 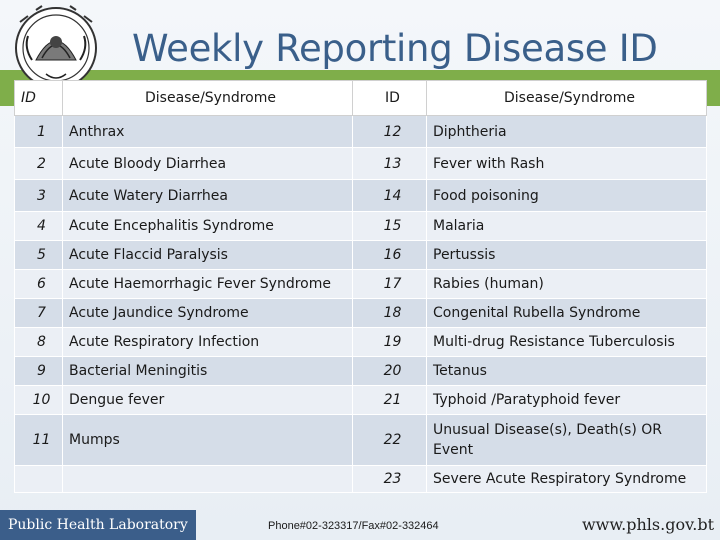 I want to click on table-row: 1 Anthrax 12 Diphtheria, so click(x=360, y=131).